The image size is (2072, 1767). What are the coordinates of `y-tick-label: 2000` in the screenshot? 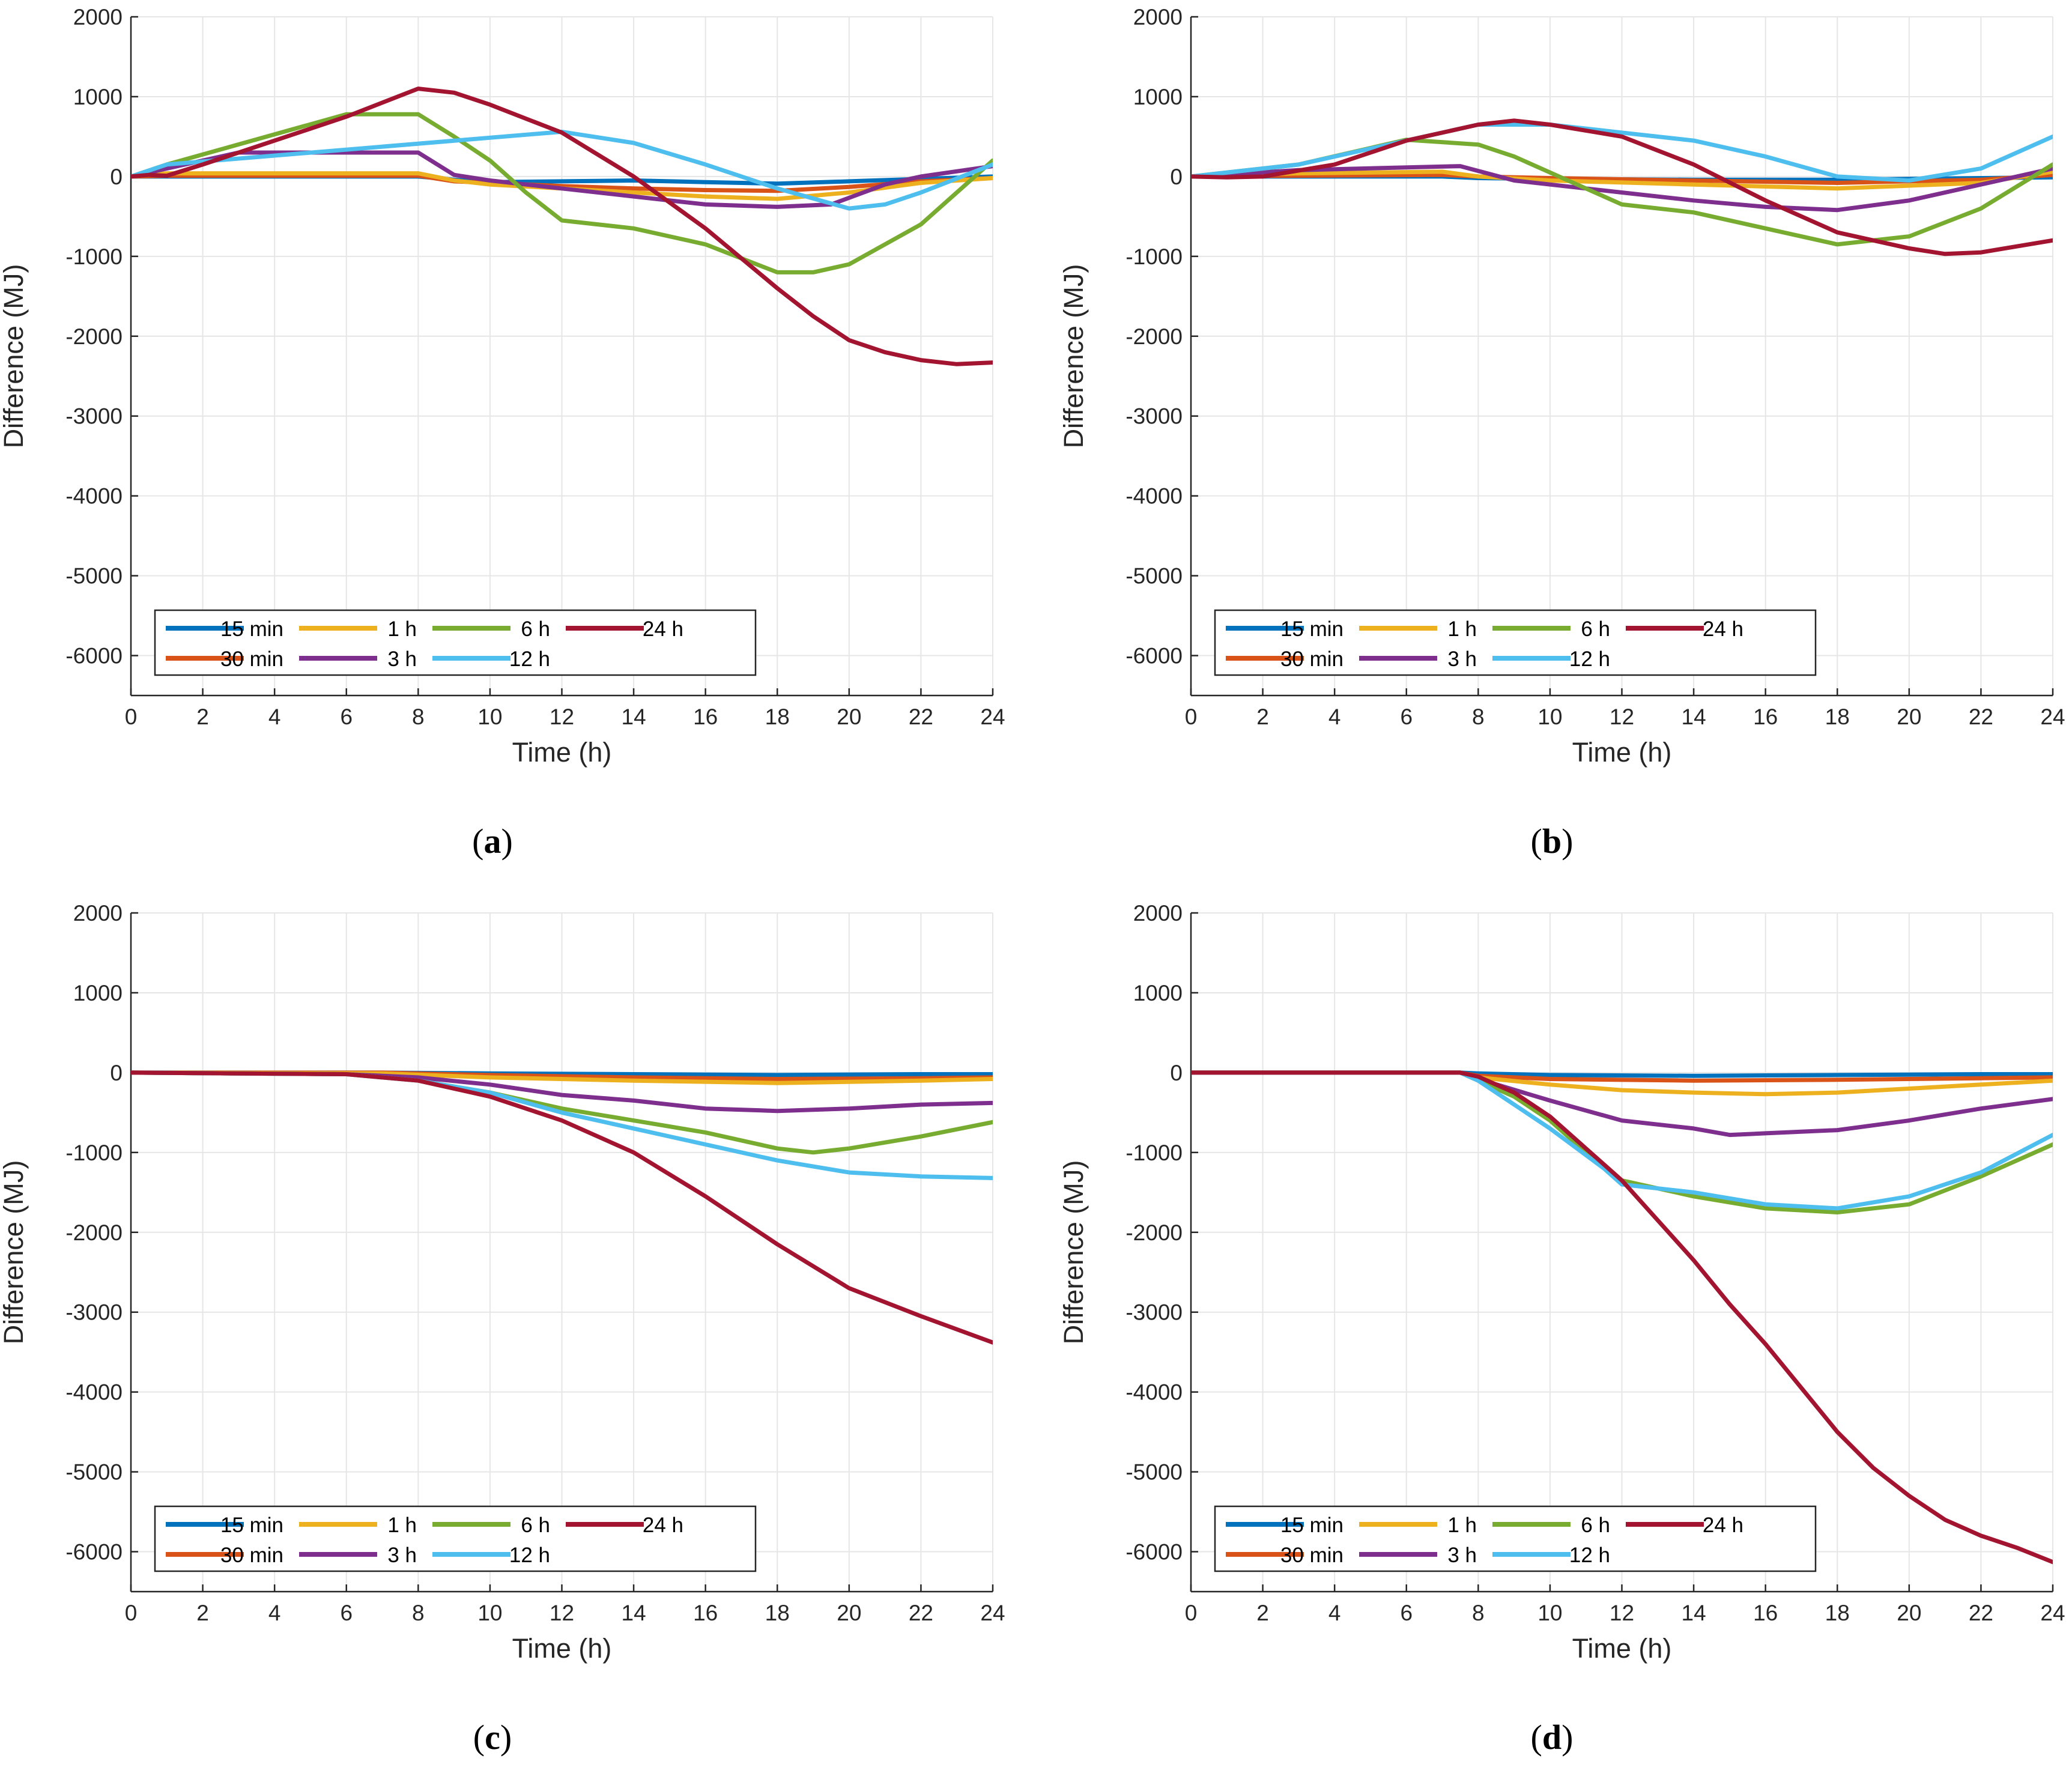 It's located at (98, 913).